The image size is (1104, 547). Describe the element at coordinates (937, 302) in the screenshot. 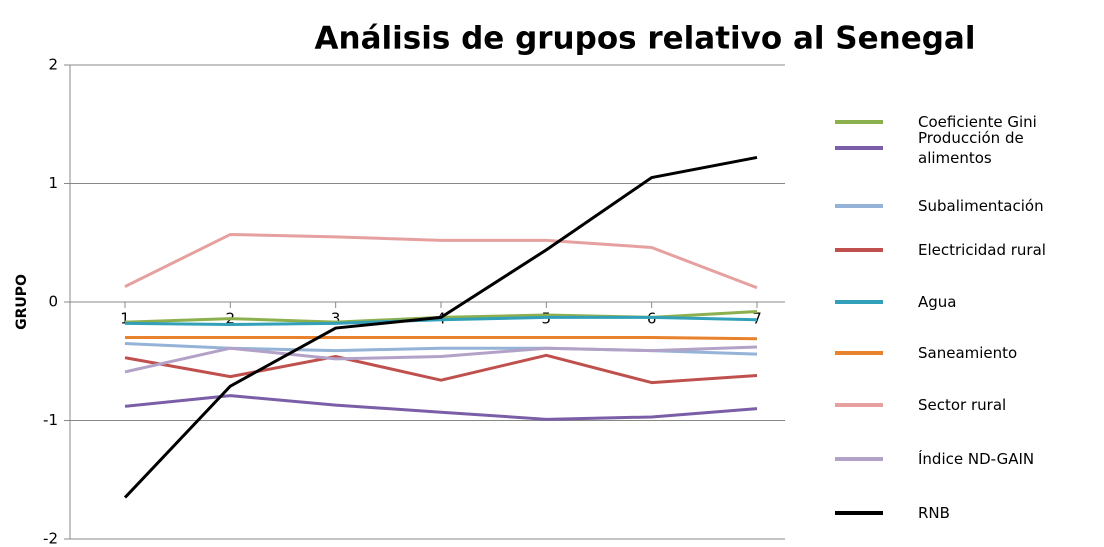

I see `legend-label: Agua` at that location.